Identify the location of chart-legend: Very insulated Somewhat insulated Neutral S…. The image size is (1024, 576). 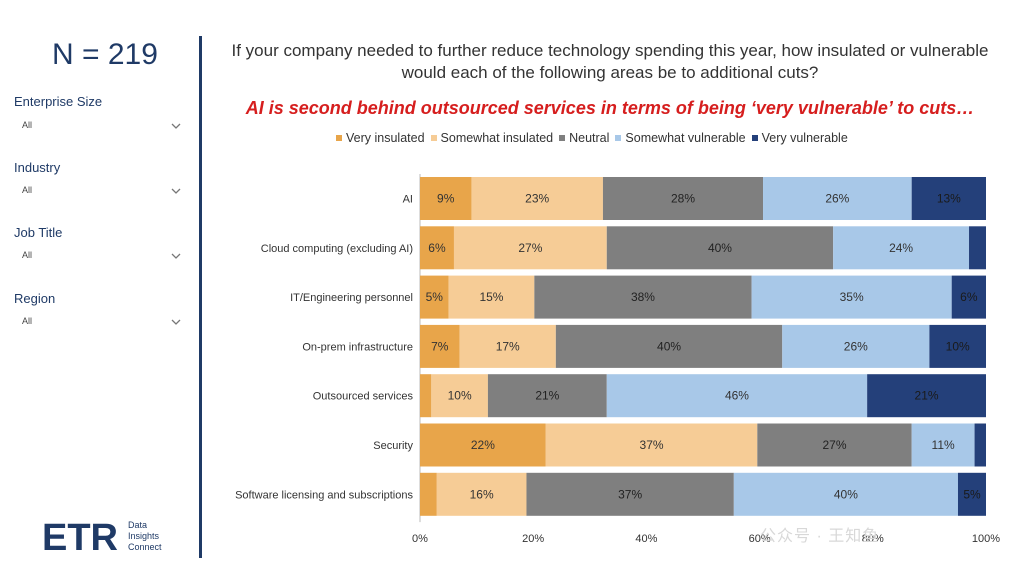
(595, 138).